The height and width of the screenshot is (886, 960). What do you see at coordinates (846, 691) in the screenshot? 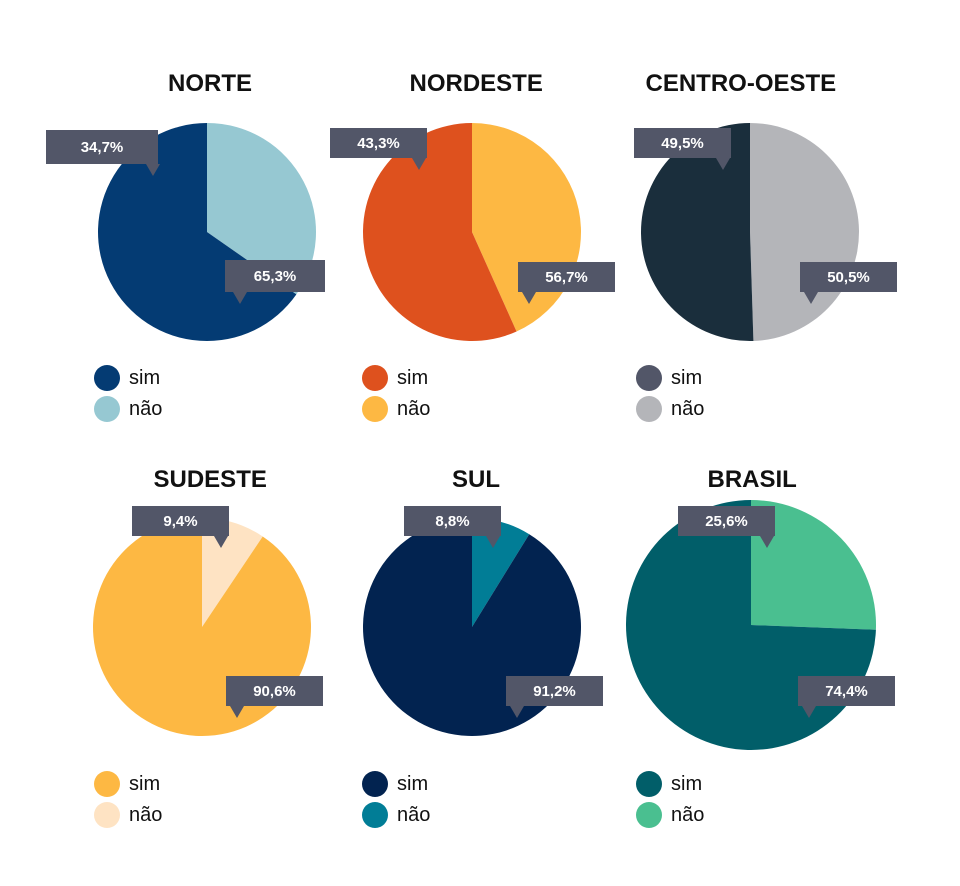
I see `data-label: 74,4%` at bounding box center [846, 691].